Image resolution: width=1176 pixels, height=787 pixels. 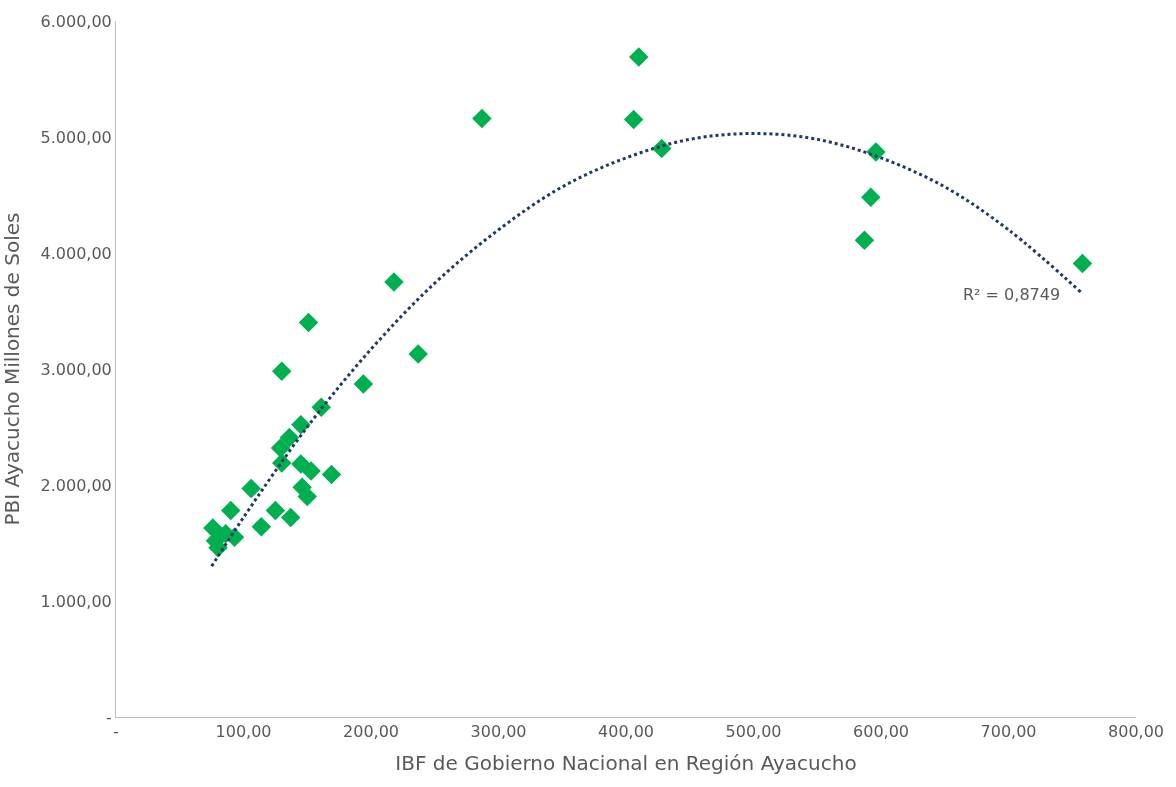 I want to click on x-tick-label: 300,00, so click(x=498, y=732).